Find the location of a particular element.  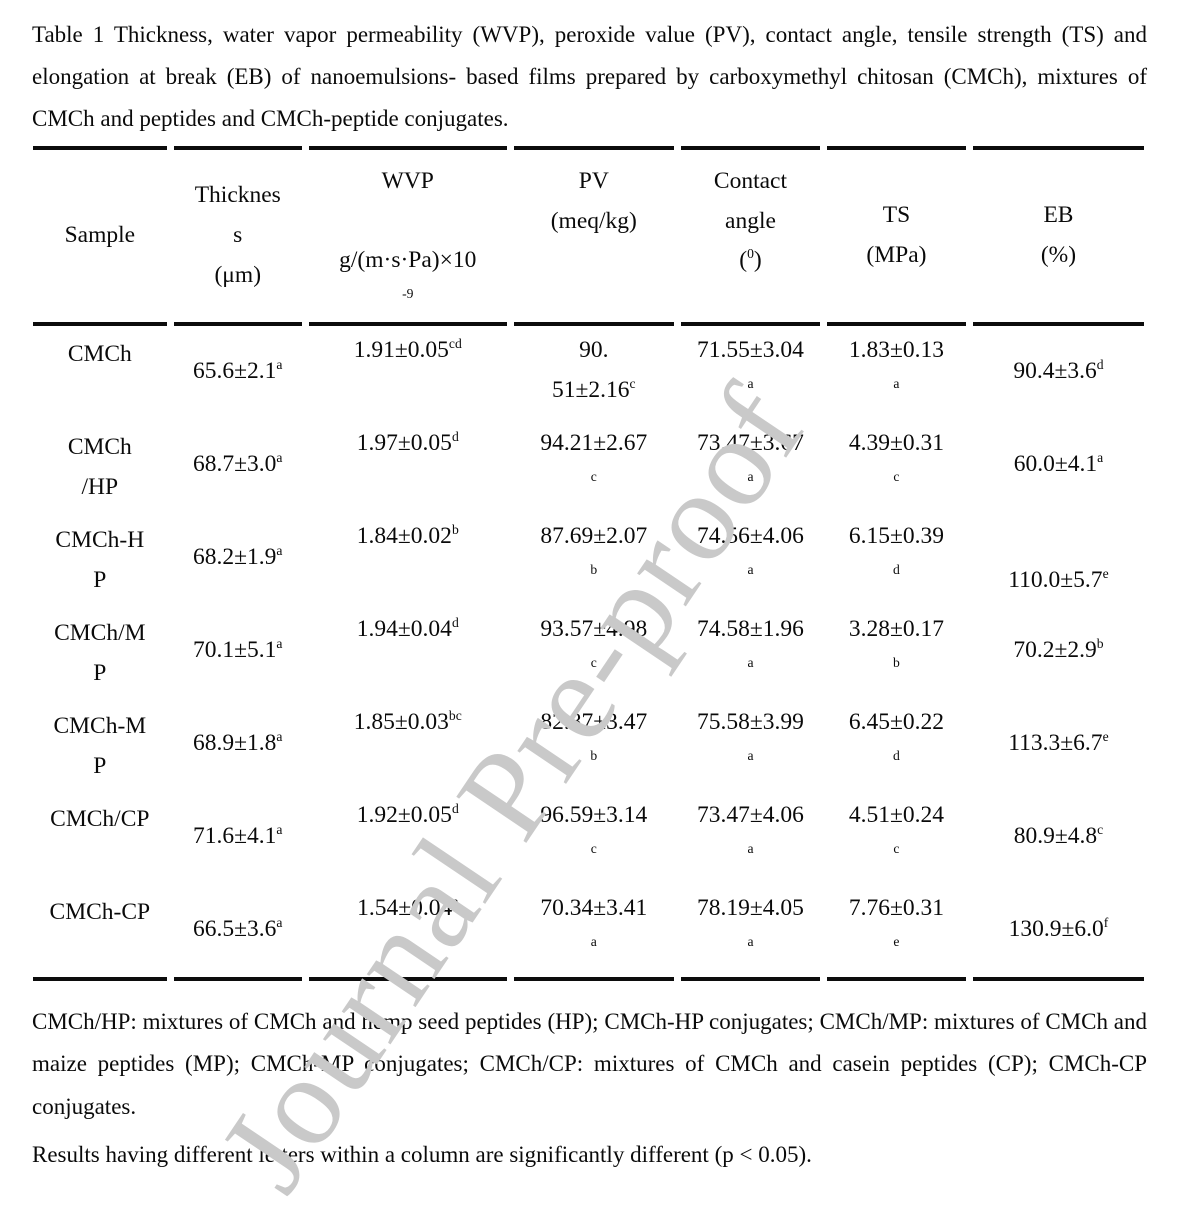

cell-contact-angle: 71.55±3.04 a is located at coordinates (750, 363).